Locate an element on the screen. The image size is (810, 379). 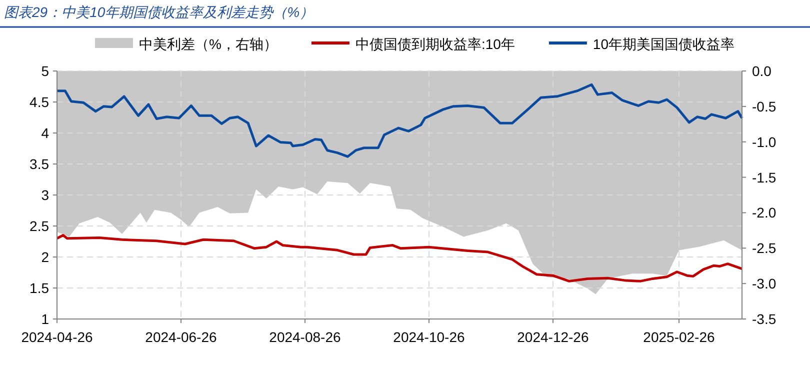
legend-label: 10年期美国国债收益率 is located at coordinates (663, 44).